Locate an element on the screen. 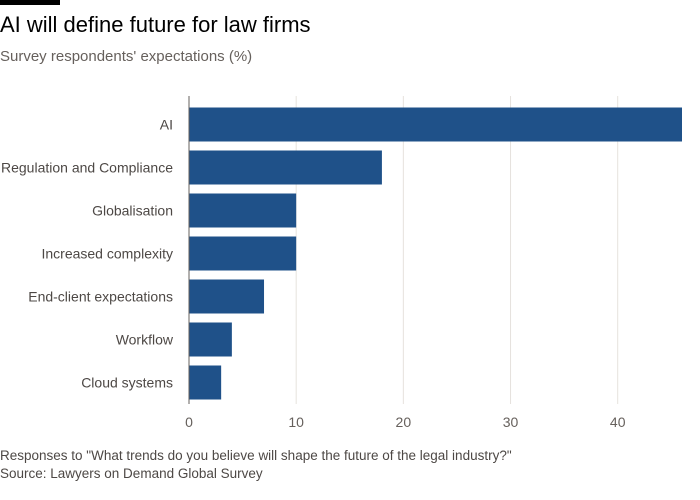 The image size is (700, 500). category-label-2: Globalisation is located at coordinates (132, 211).